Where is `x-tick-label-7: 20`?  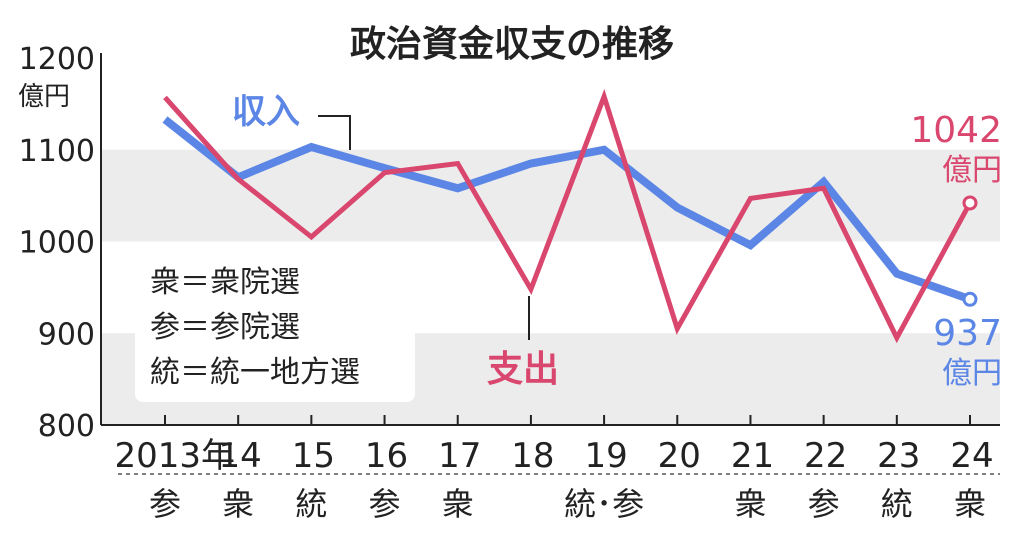 x-tick-label-7: 20 is located at coordinates (679, 456).